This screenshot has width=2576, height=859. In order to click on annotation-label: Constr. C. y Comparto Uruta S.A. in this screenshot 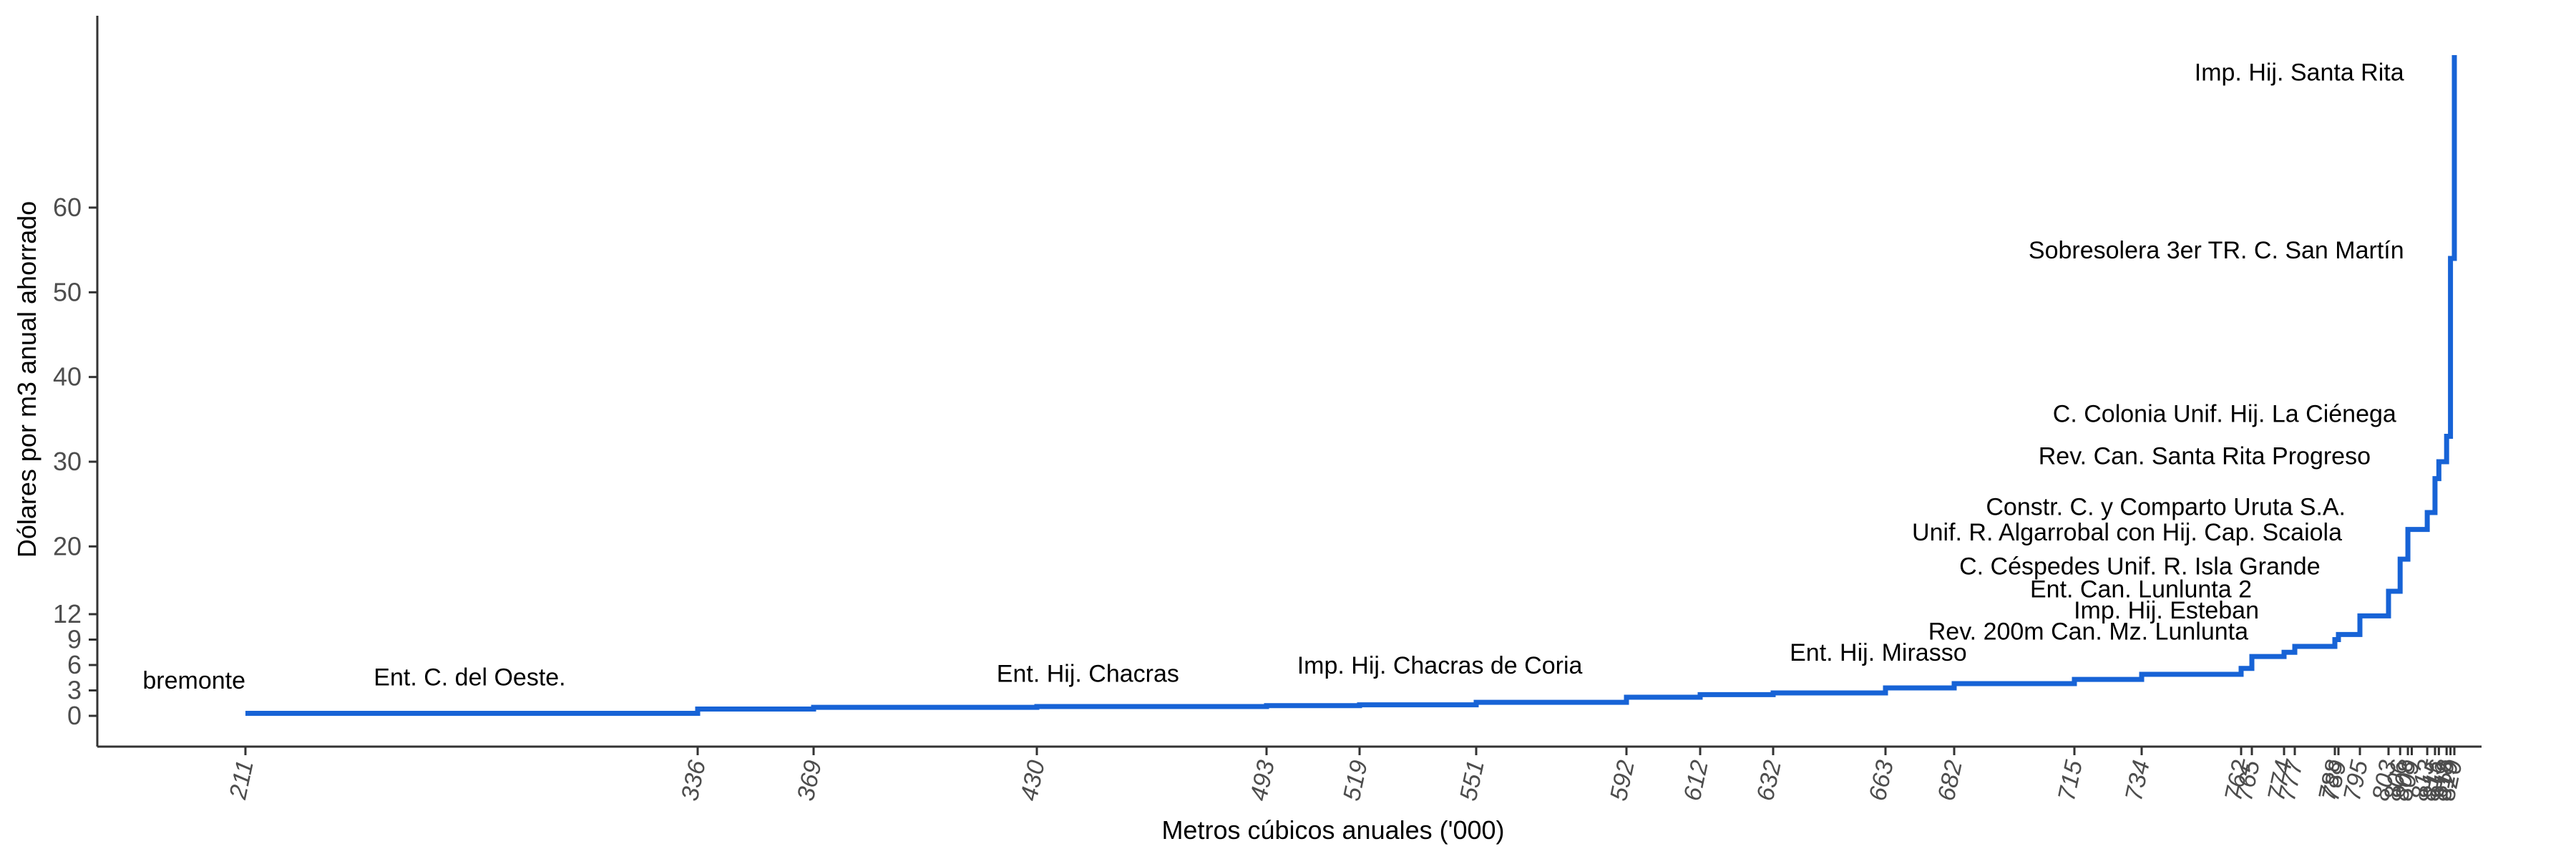, I will do `click(2166, 507)`.